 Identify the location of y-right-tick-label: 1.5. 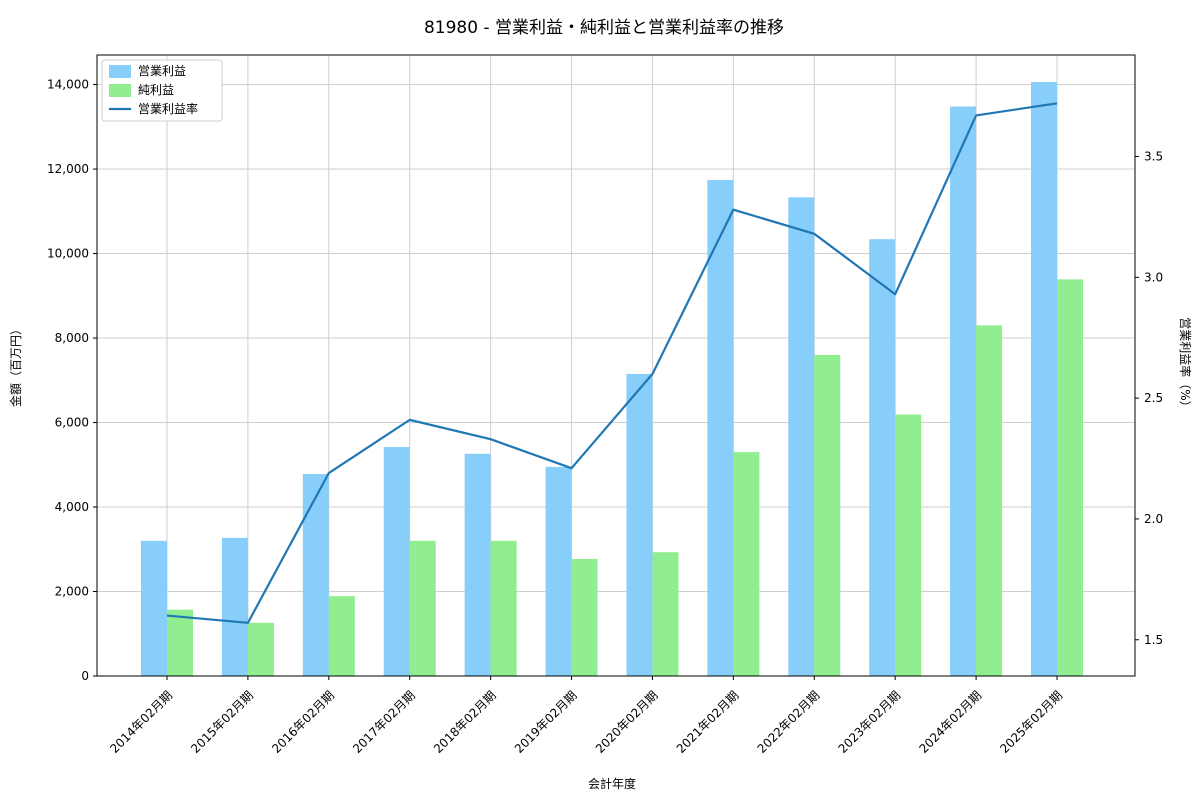
(1153, 640).